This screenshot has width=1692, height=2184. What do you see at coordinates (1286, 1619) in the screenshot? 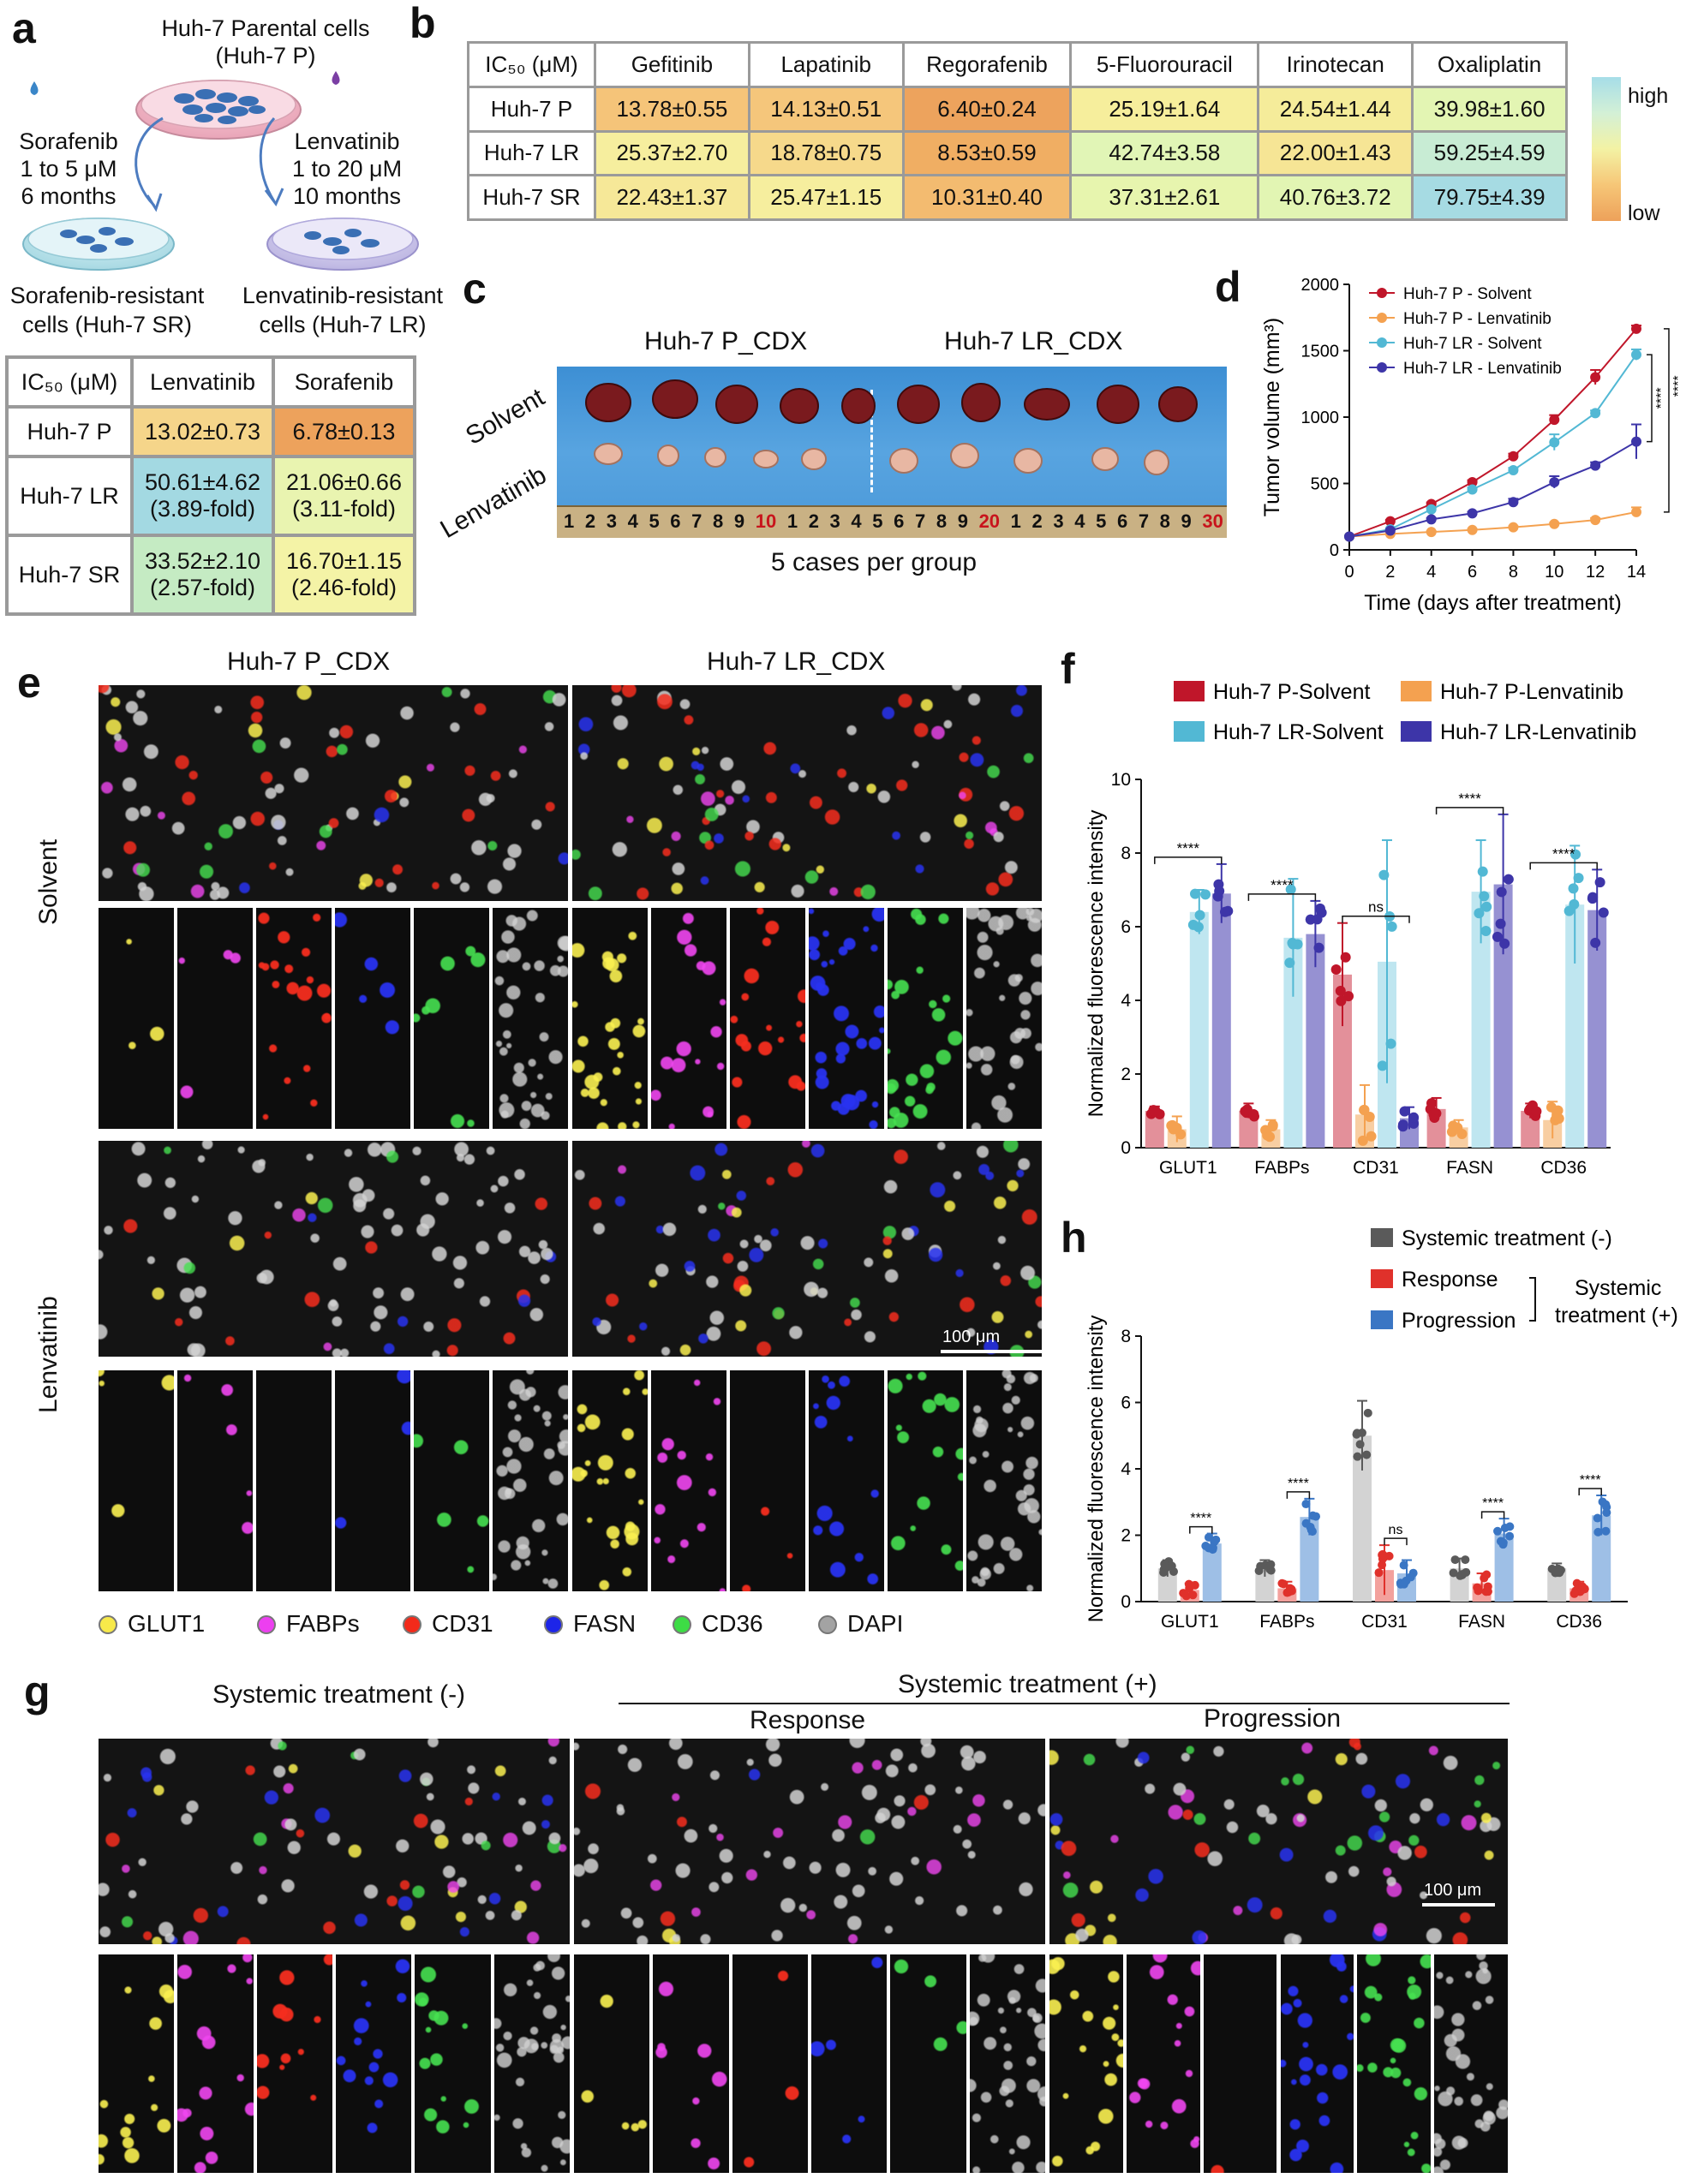
I see `x-tick-label: FABPs` at bounding box center [1286, 1619].